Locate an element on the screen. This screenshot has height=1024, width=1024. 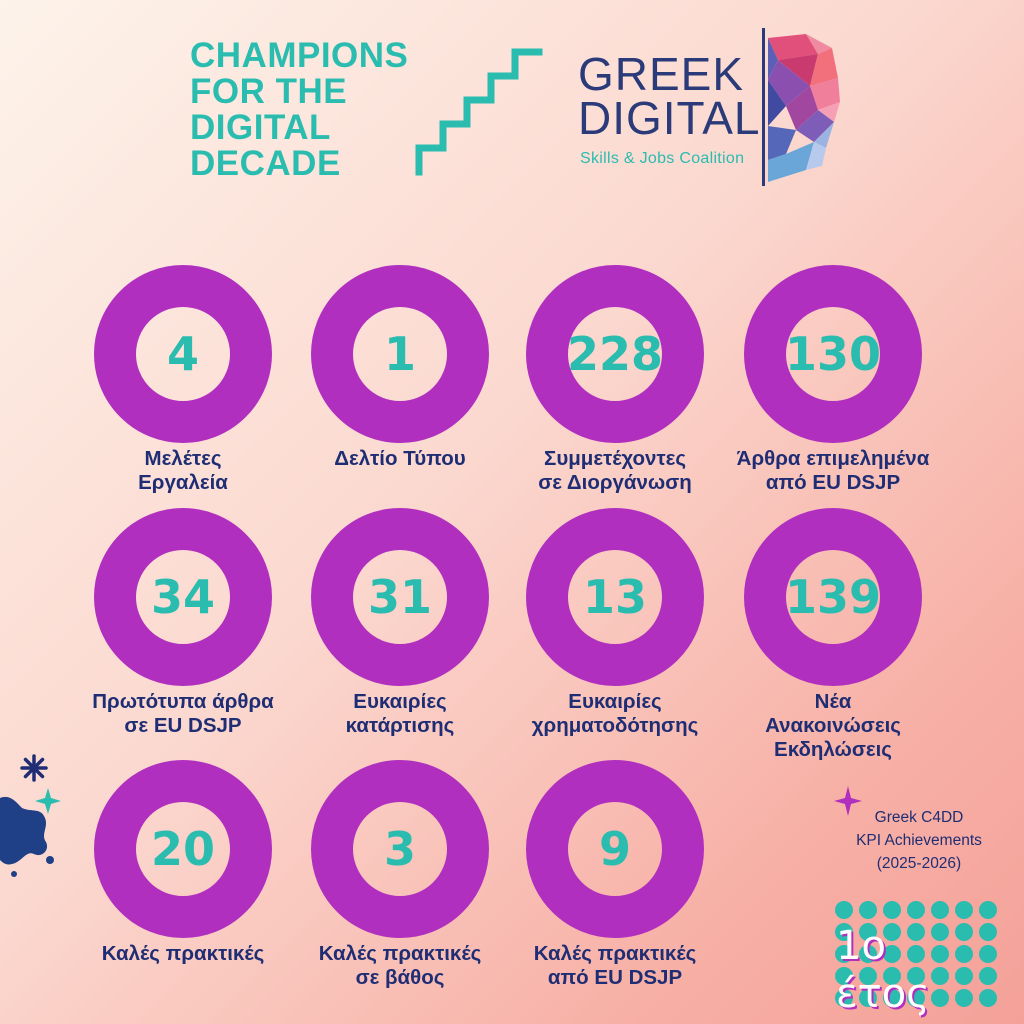
kpi-value: 130 is located at coordinates (833, 354).